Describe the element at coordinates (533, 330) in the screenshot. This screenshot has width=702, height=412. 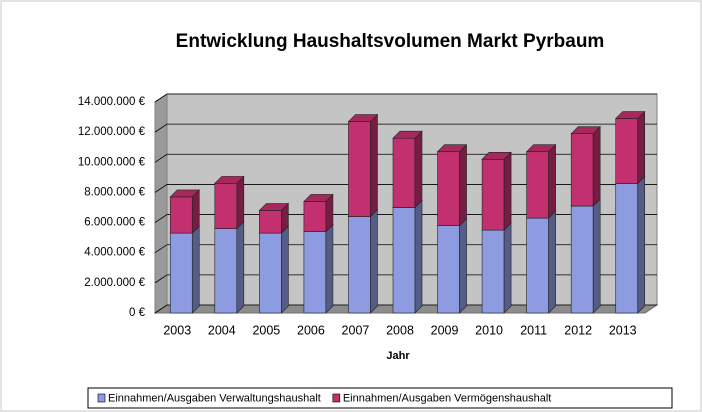
I see `x-tick-label: 2011` at that location.